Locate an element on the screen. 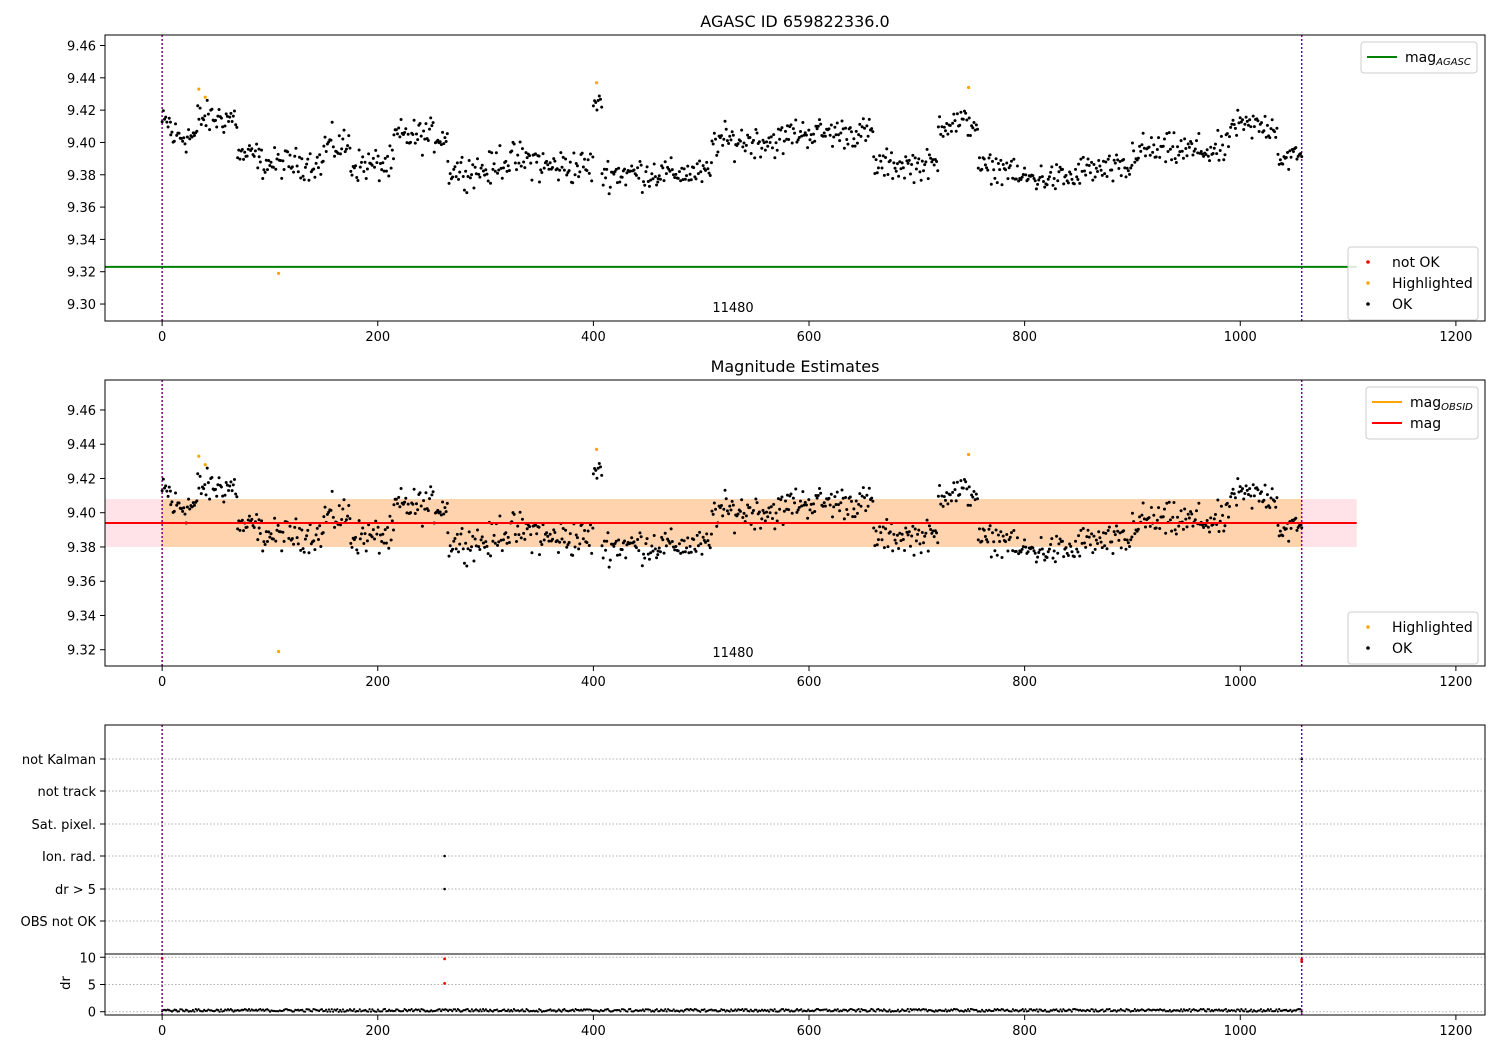 The width and height of the screenshot is (1500, 1050). x-tick-label: 0 is located at coordinates (162, 337).